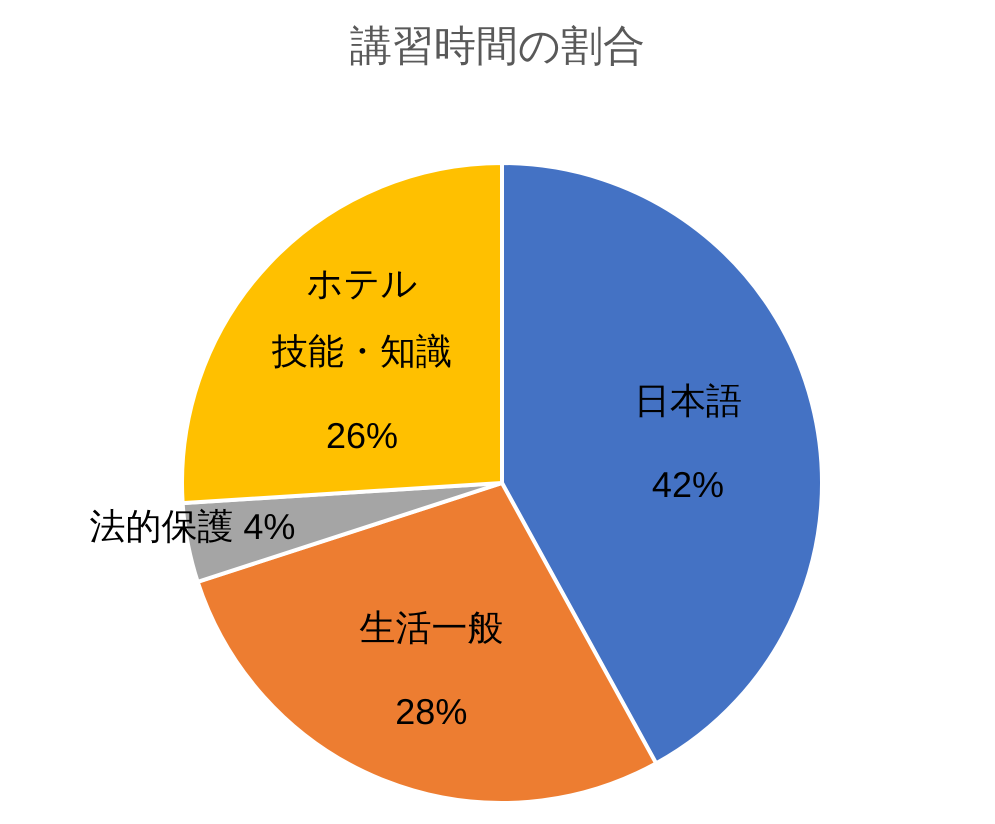 Image resolution: width=995 pixels, height=824 pixels. I want to click on data-label: 42%, so click(688, 485).